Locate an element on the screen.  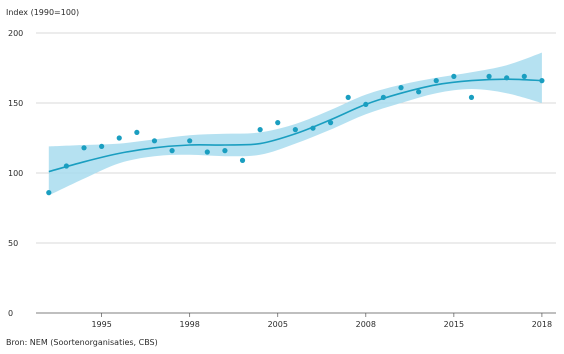
x-tick-label: 1998 is located at coordinates (190, 324).